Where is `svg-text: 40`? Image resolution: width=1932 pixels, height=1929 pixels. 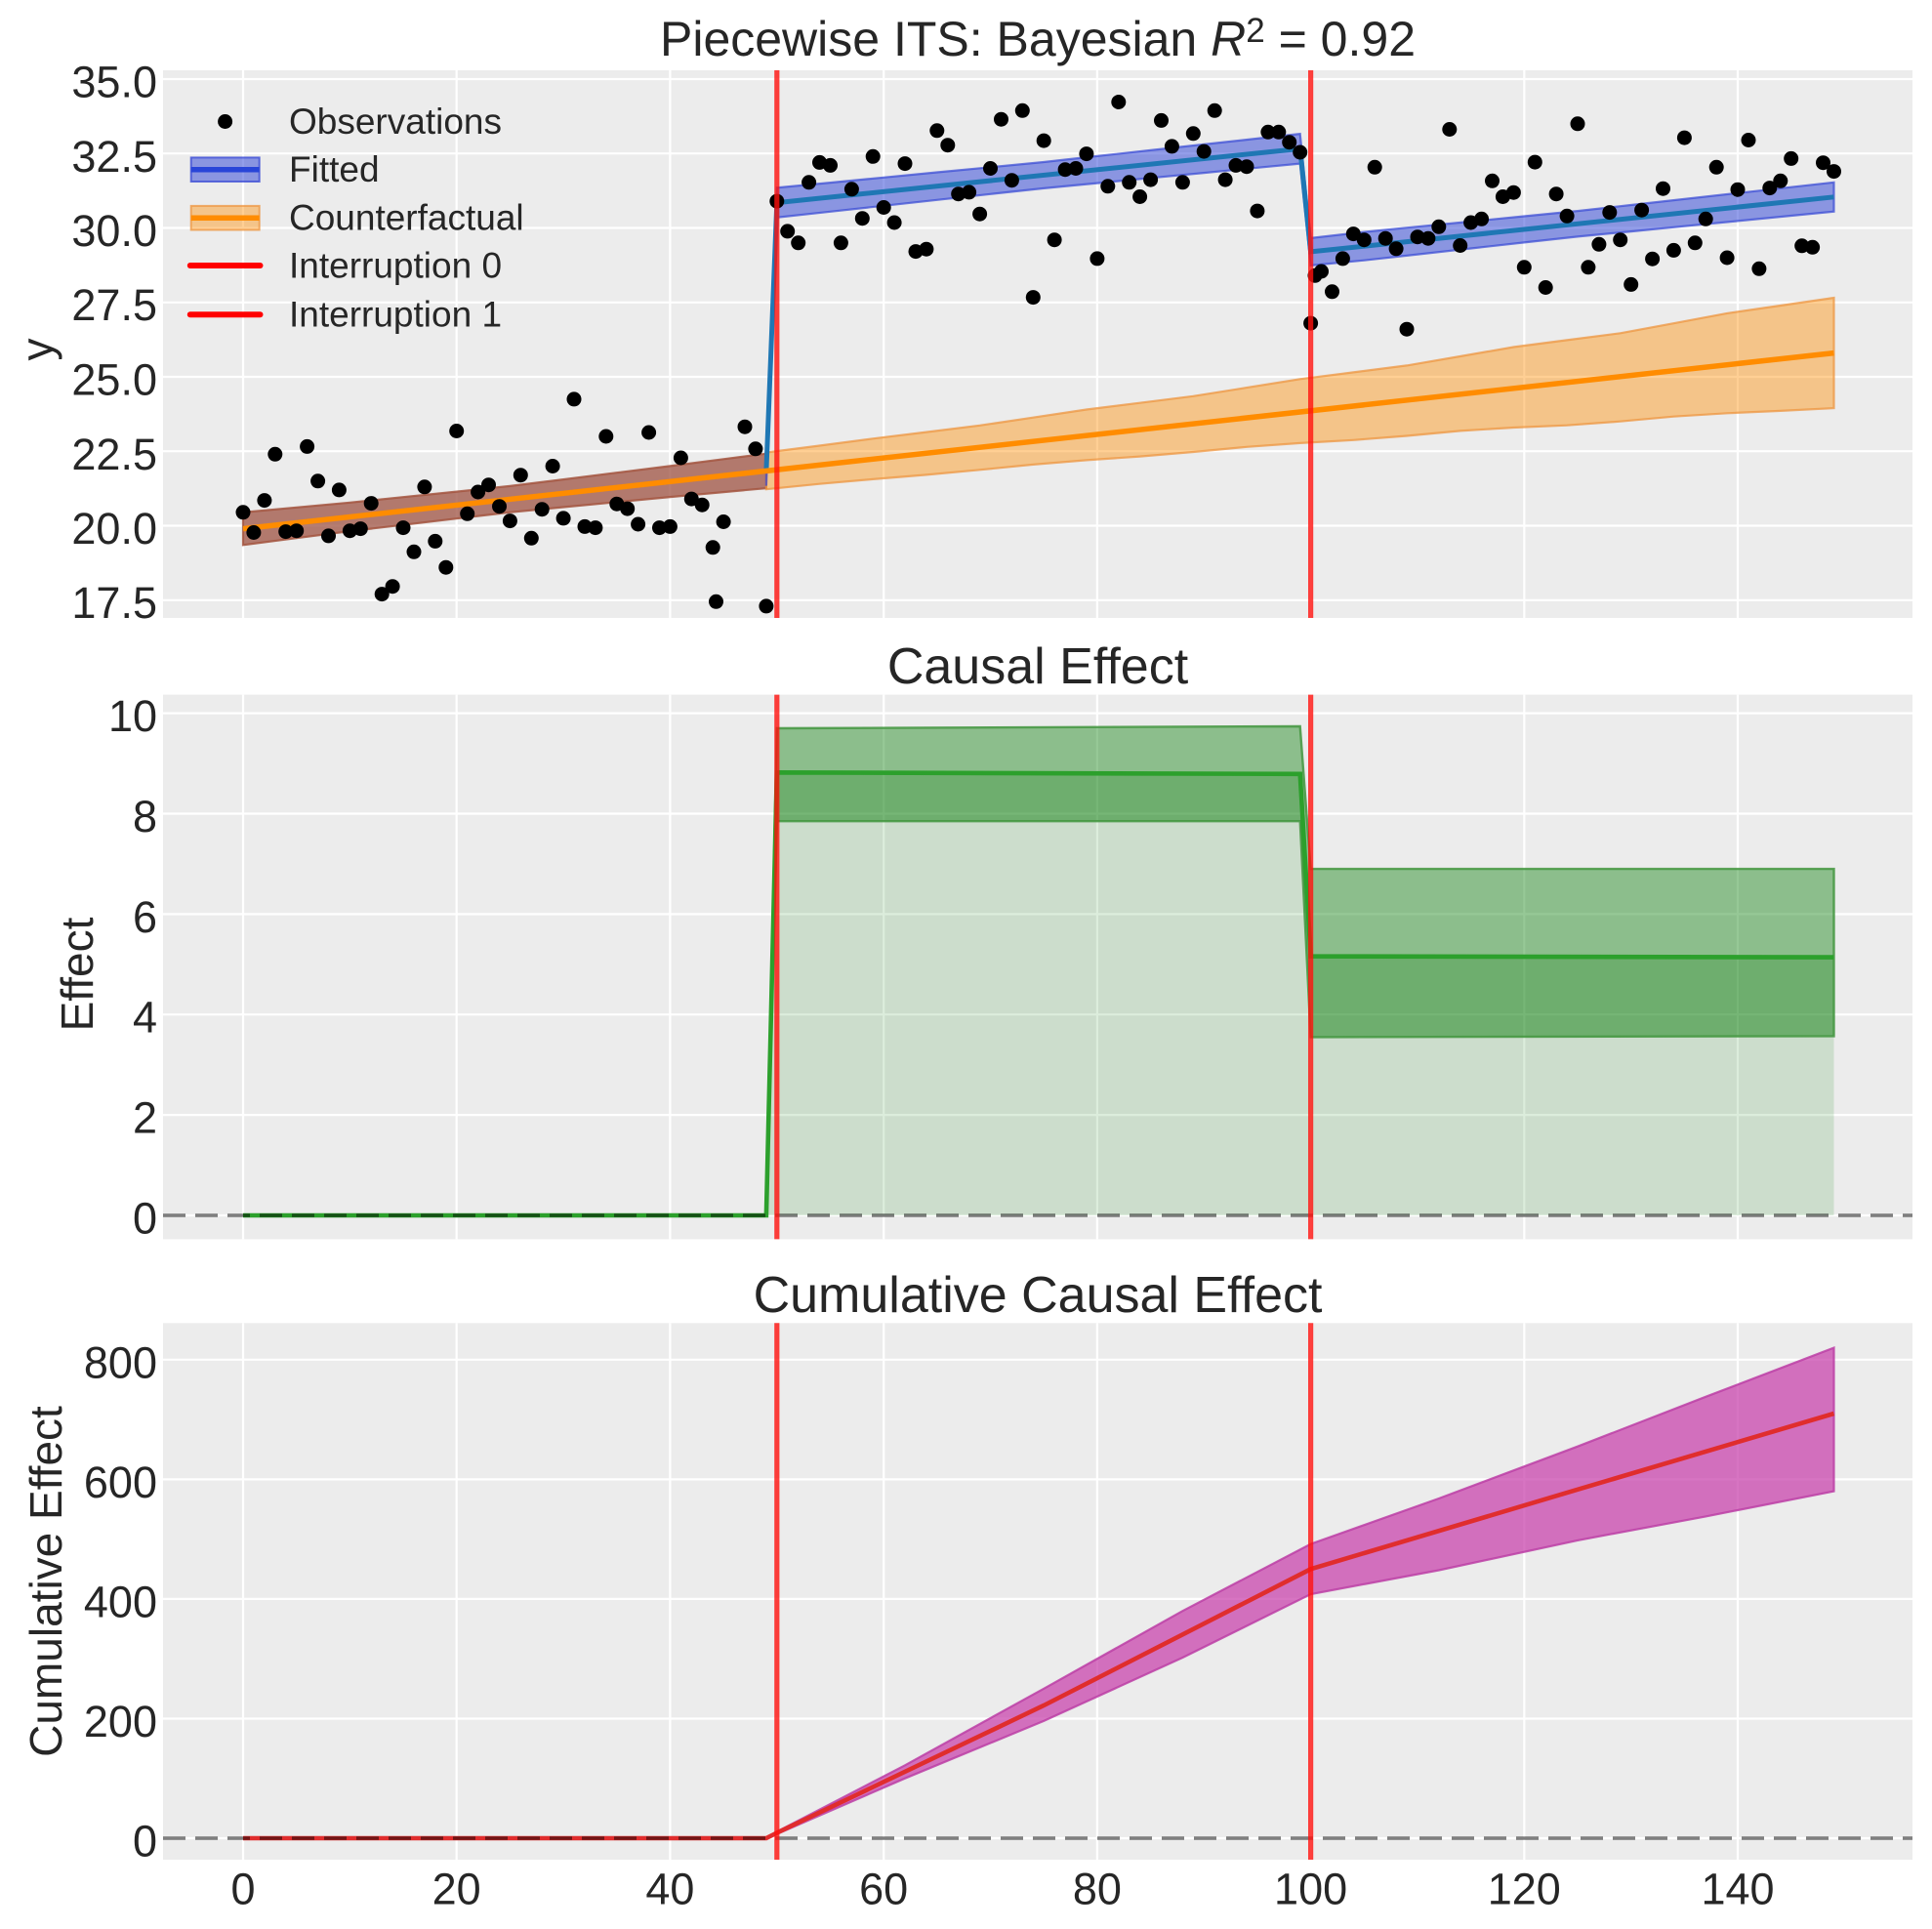 svg-text: 40 is located at coordinates (669, 1889).